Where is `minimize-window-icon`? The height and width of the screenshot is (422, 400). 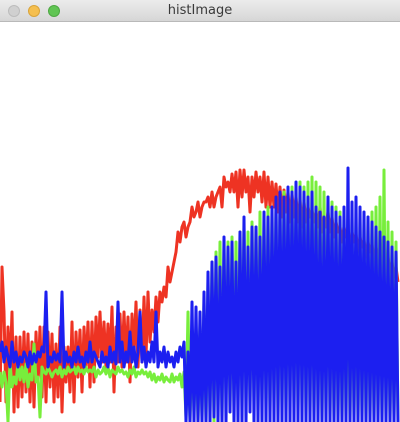 minimize-window-icon is located at coordinates (34, 11).